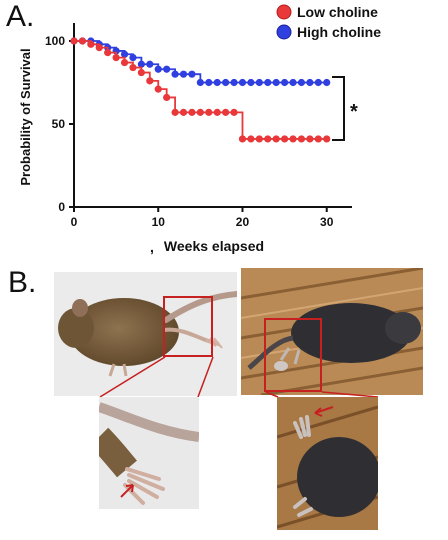  I want to click on x-tick-label: 20, so click(243, 222).